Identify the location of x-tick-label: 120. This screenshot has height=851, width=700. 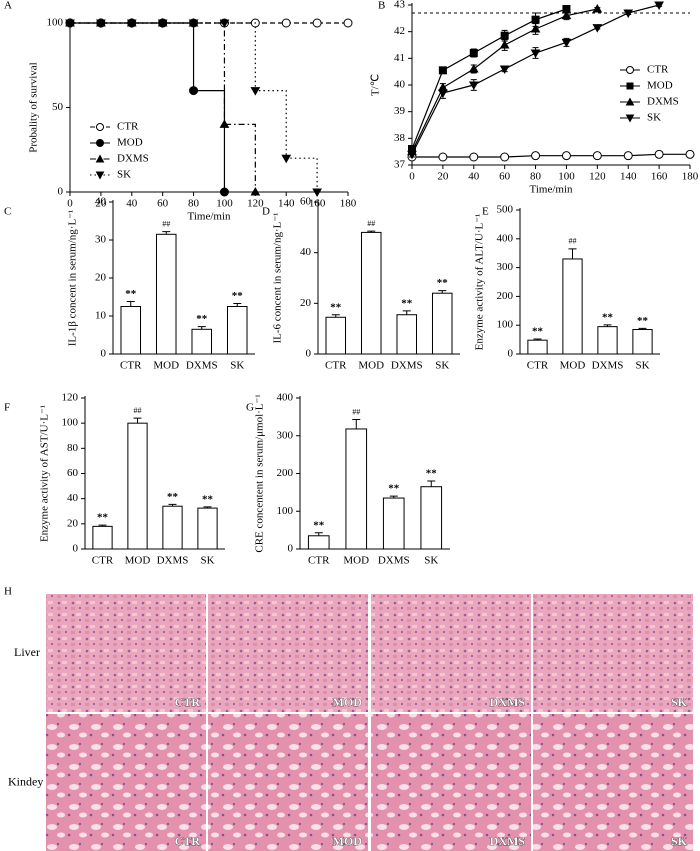
(255, 204).